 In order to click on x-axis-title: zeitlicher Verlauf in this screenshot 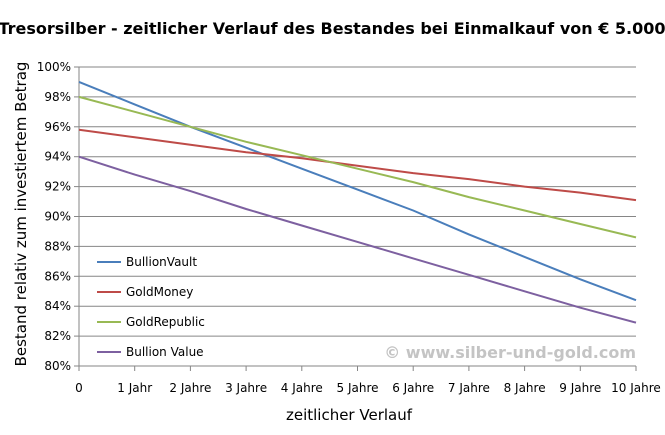, I will do `click(349, 415)`.